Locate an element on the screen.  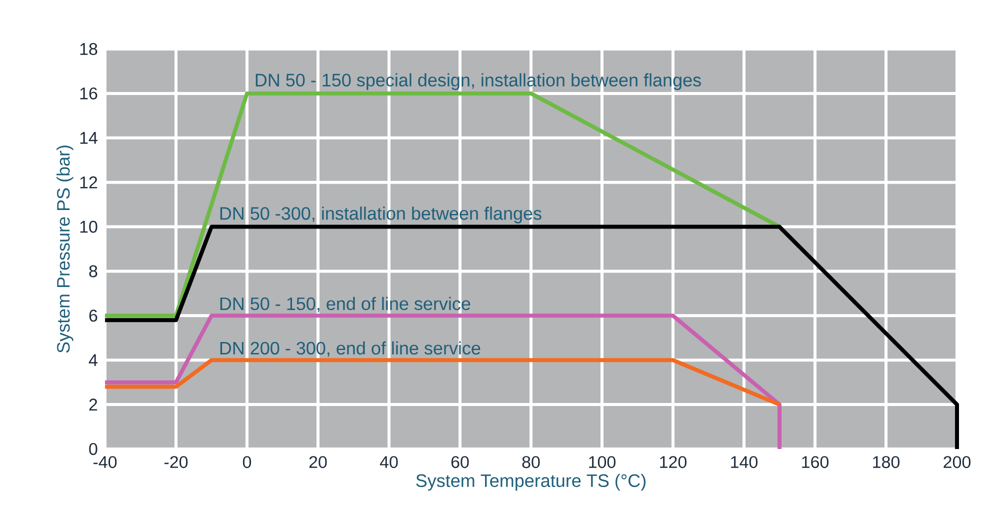
y-tick-label: 6 is located at coordinates (93, 316).